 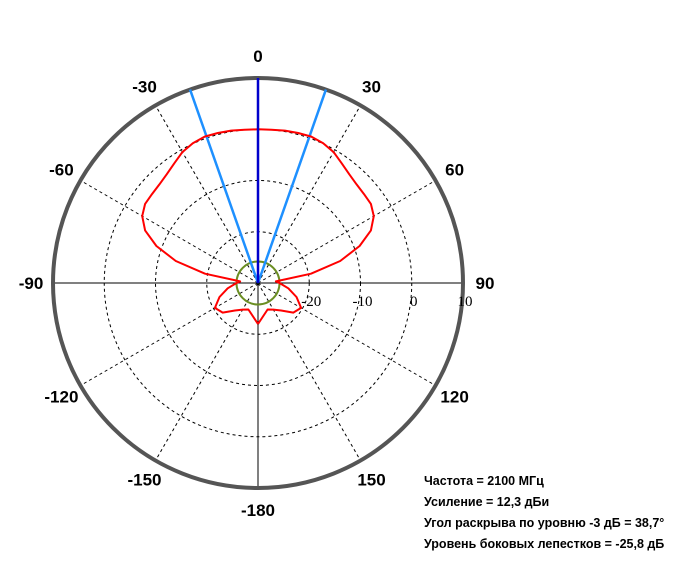 What do you see at coordinates (371, 86) in the screenshot?
I see `angle-tick-label: 30` at bounding box center [371, 86].